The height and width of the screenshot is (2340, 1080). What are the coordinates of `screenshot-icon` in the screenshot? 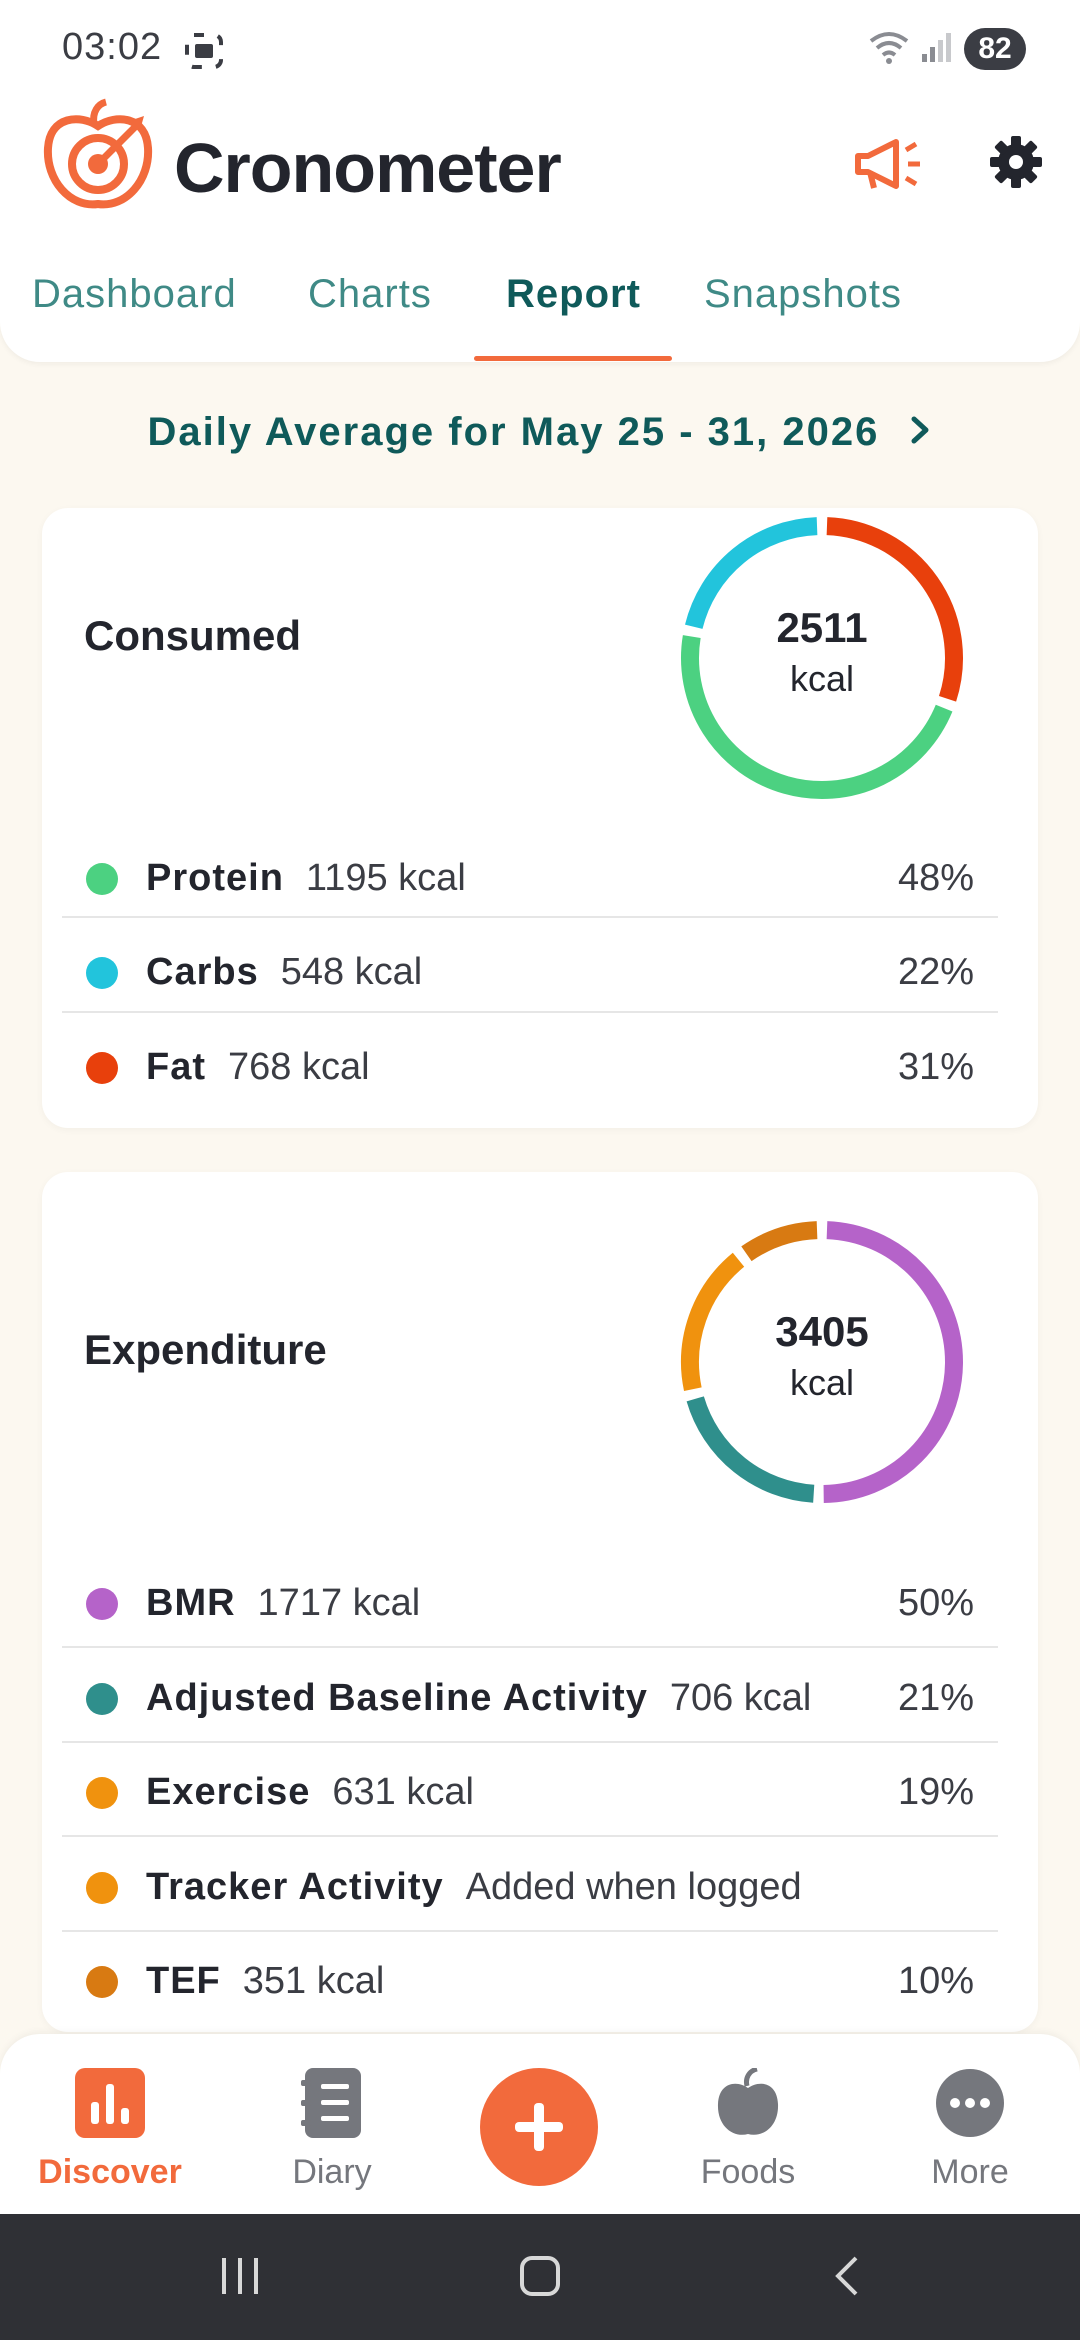 It's located at (204, 53).